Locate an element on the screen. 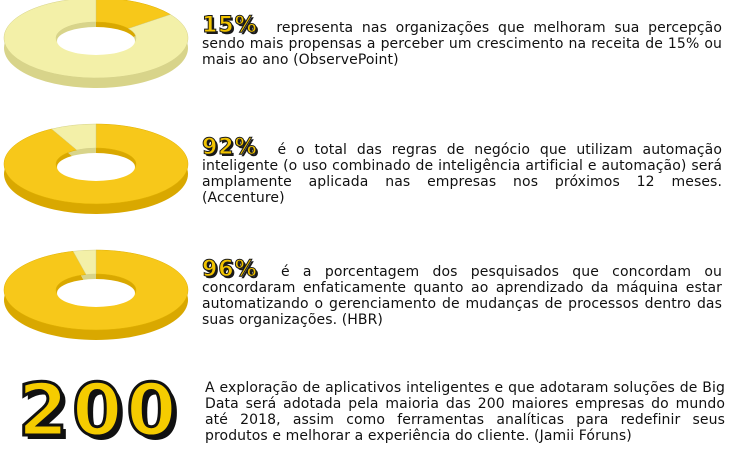 The width and height of the screenshot is (747, 452). stat-percent-1: 15% is located at coordinates (230, 25).